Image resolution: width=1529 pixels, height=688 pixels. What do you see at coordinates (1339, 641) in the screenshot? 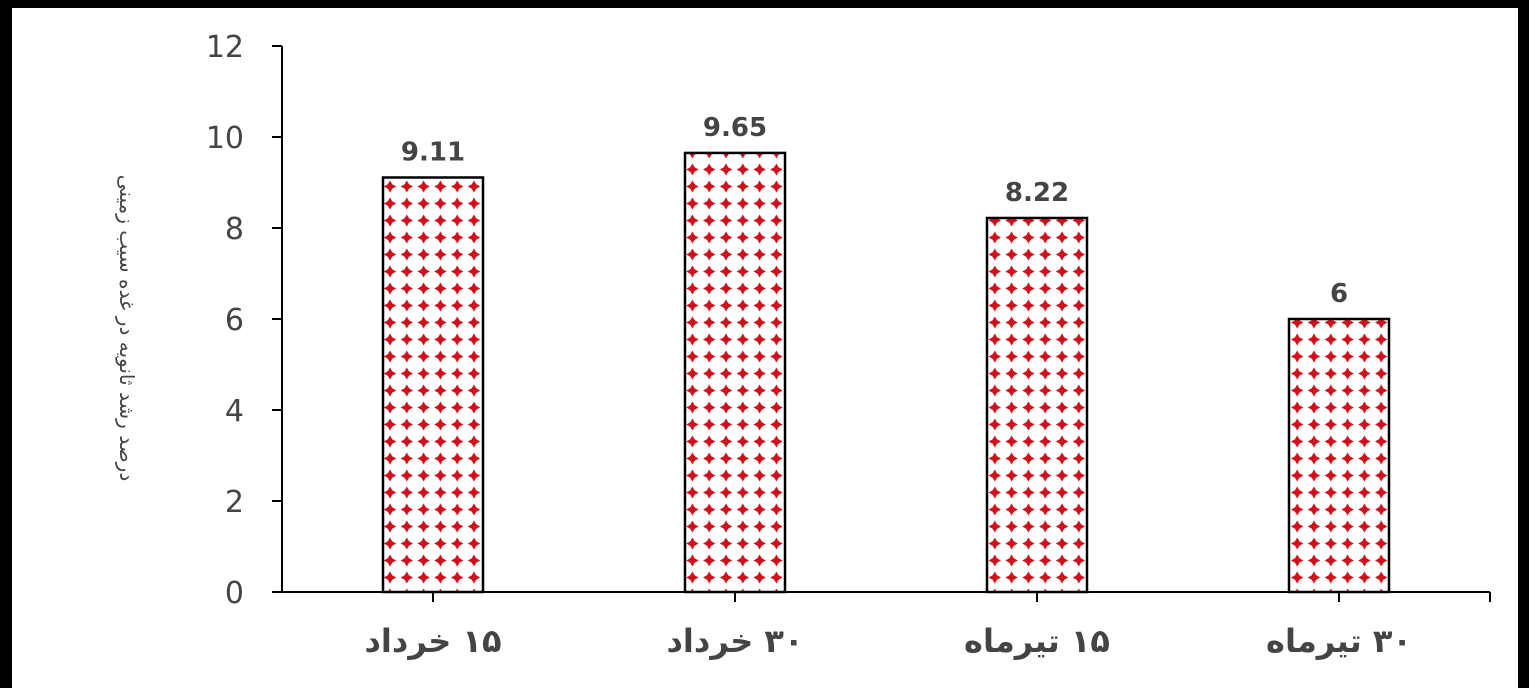
I see `category-label-4: ۳۰ تیرماه` at bounding box center [1339, 641].